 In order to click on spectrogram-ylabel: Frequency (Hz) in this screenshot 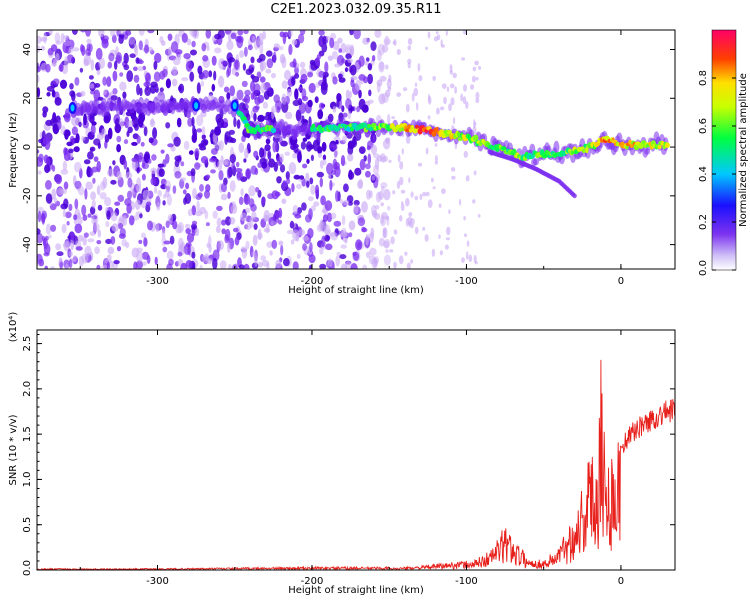, I will do `click(13, 150)`.